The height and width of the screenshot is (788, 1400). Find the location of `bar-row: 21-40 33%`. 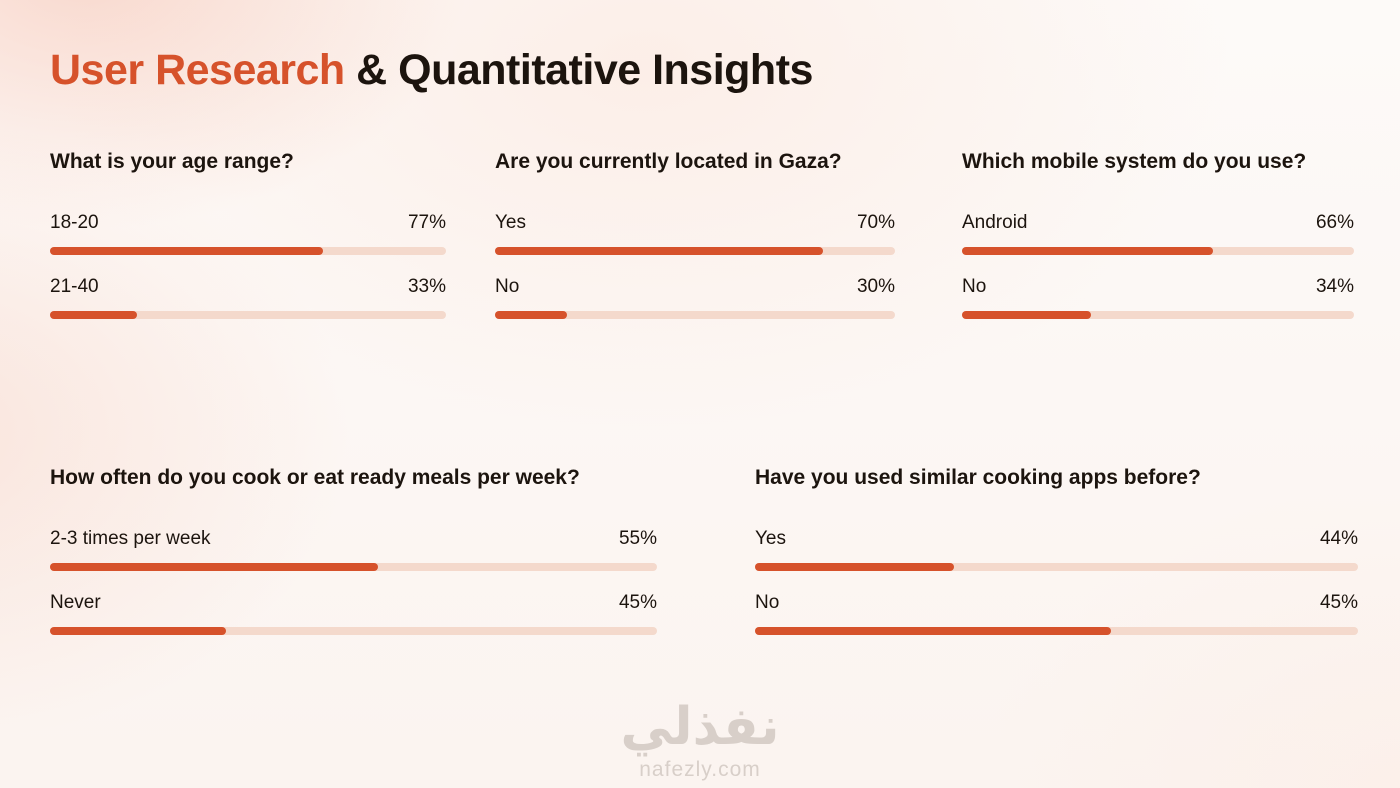

bar-row: 21-40 33% is located at coordinates (248, 297).